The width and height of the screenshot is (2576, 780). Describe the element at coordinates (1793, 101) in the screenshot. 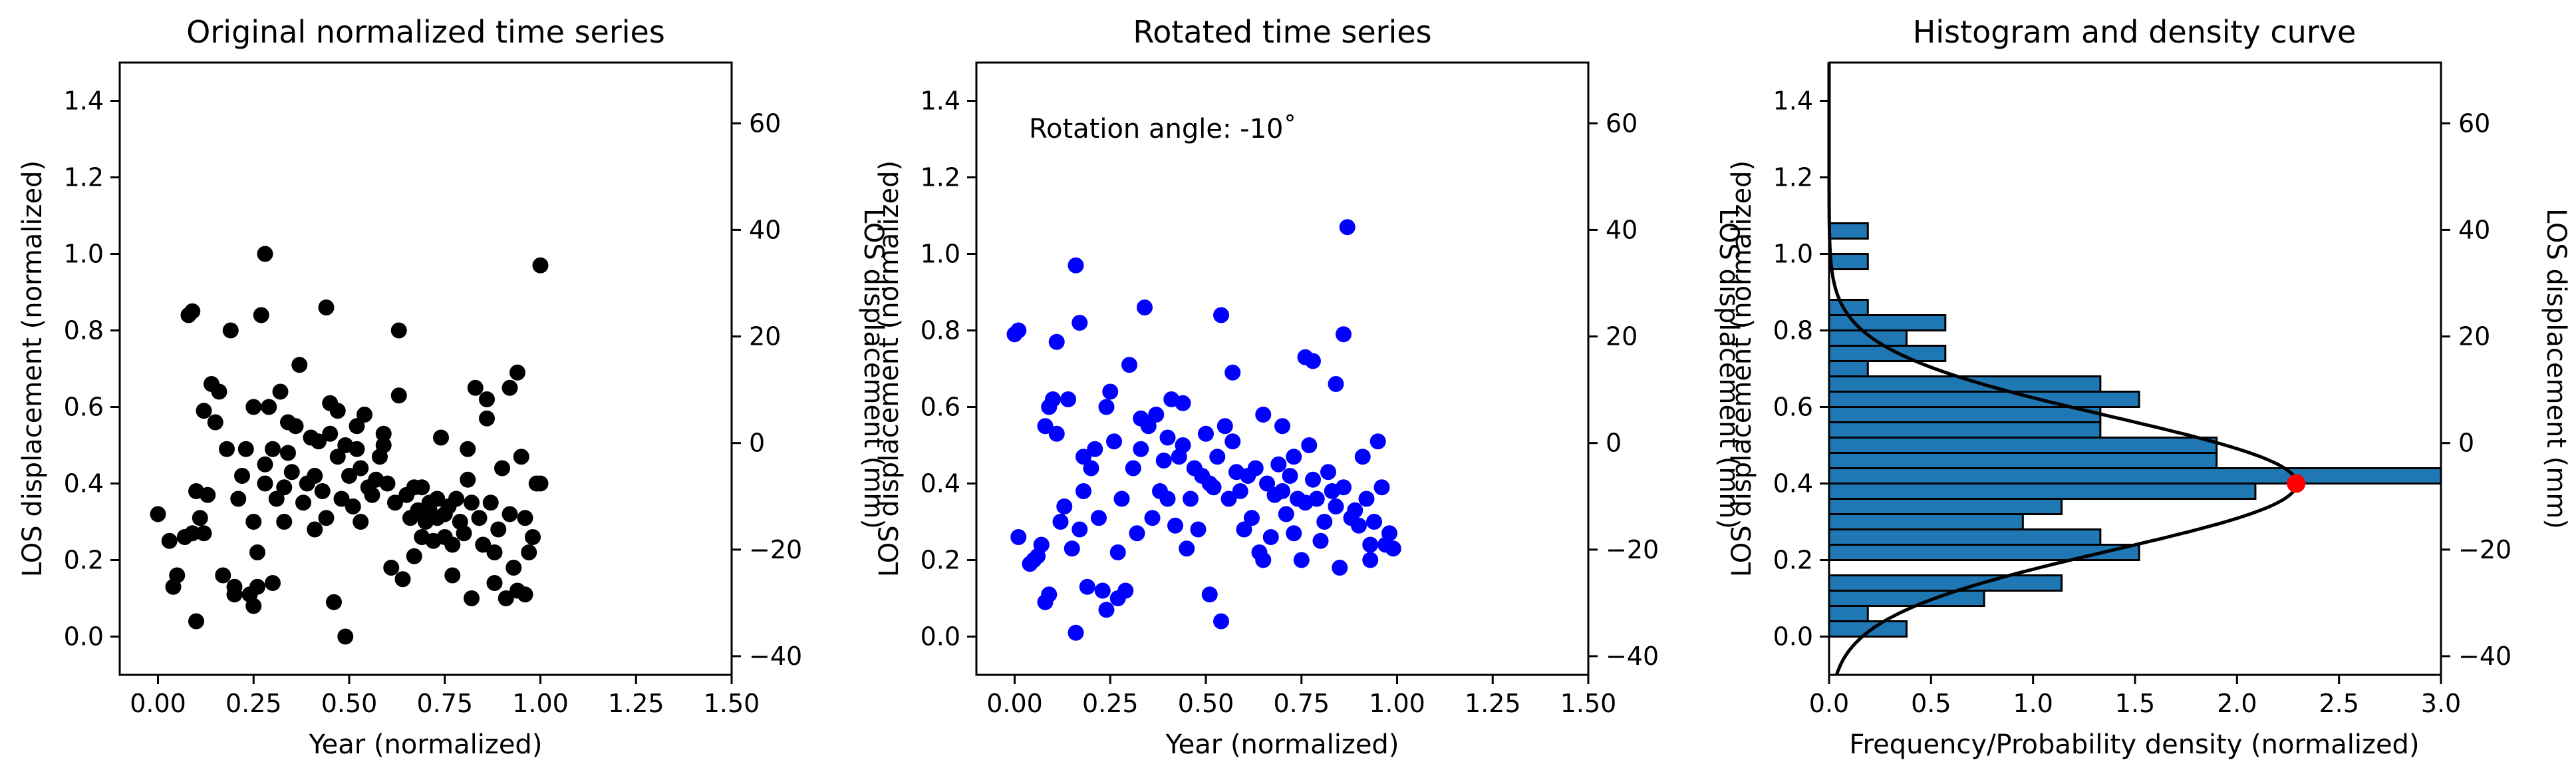

I see `y-tick-label: 1.4` at that location.